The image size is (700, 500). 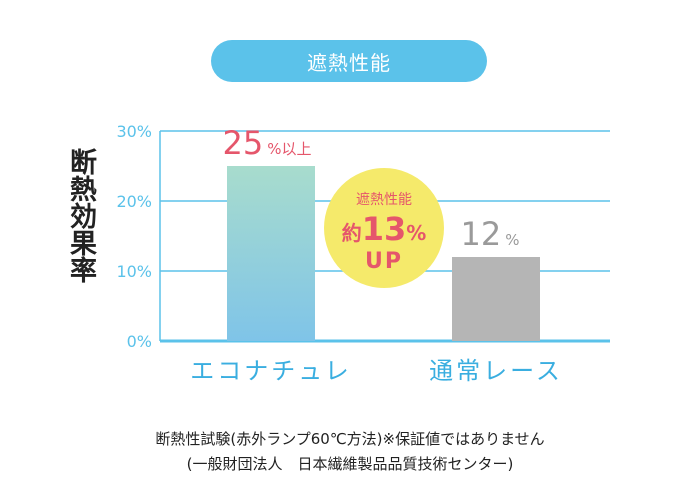 I want to click on chart-title: 遮熱性能, so click(x=349, y=62).